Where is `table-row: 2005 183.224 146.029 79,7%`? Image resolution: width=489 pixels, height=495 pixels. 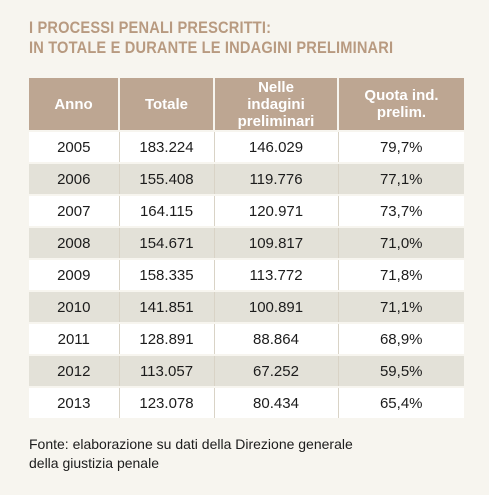 table-row: 2005 183.224 146.029 79,7% is located at coordinates (246, 147).